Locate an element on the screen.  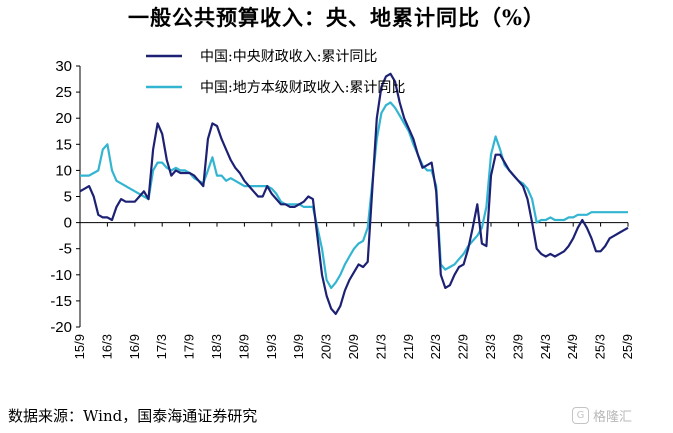
legend-label-local: 中国:地方本级财政收入:累计同比 is located at coordinates (302, 88).